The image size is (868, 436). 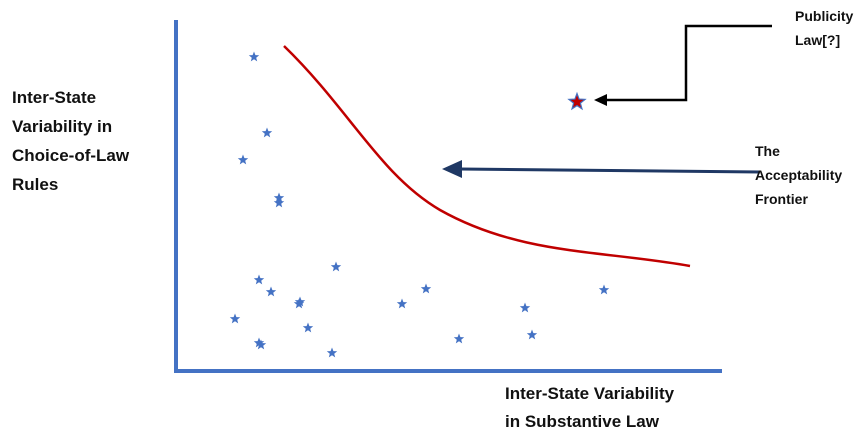 What do you see at coordinates (824, 16) in the screenshot?
I see `publicity-law-label-line: Publicity` at bounding box center [824, 16].